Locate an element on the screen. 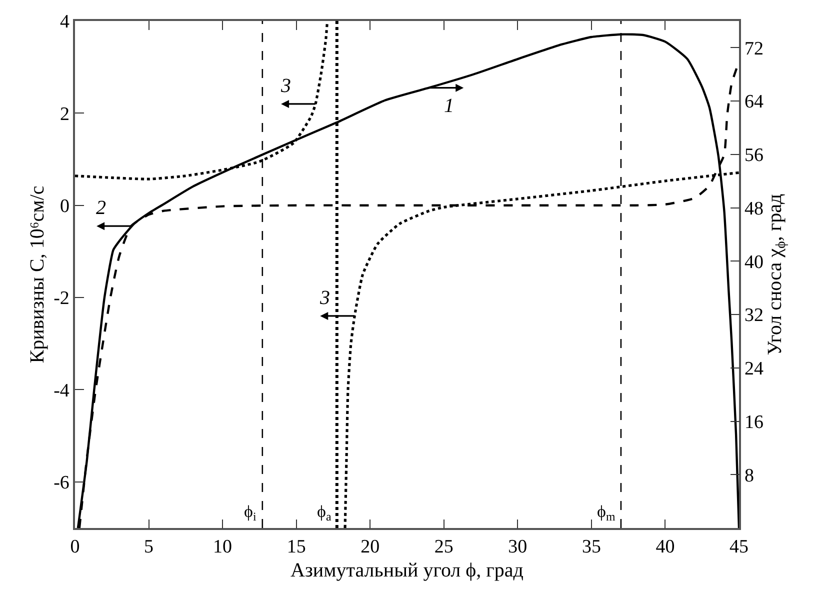 This screenshot has height=590, width=824. y2-tick-label: 16 is located at coordinates (754, 422).